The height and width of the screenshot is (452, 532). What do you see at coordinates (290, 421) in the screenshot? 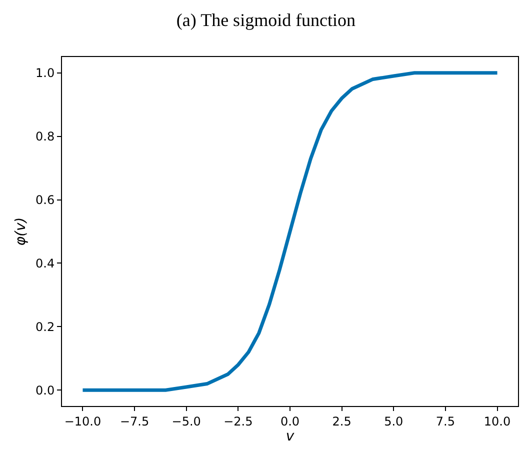
I see `x-tick-label: 0.0` at bounding box center [290, 421].